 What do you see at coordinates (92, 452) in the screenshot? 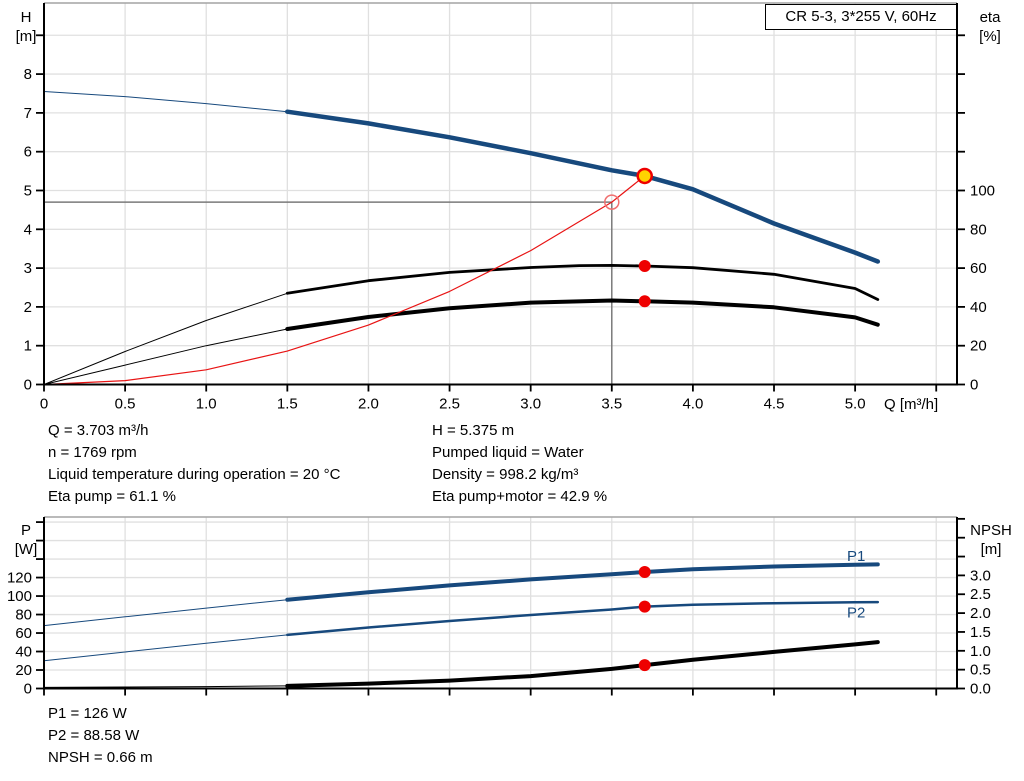
I see `info-speed: n = 1769 rpm` at bounding box center [92, 452].